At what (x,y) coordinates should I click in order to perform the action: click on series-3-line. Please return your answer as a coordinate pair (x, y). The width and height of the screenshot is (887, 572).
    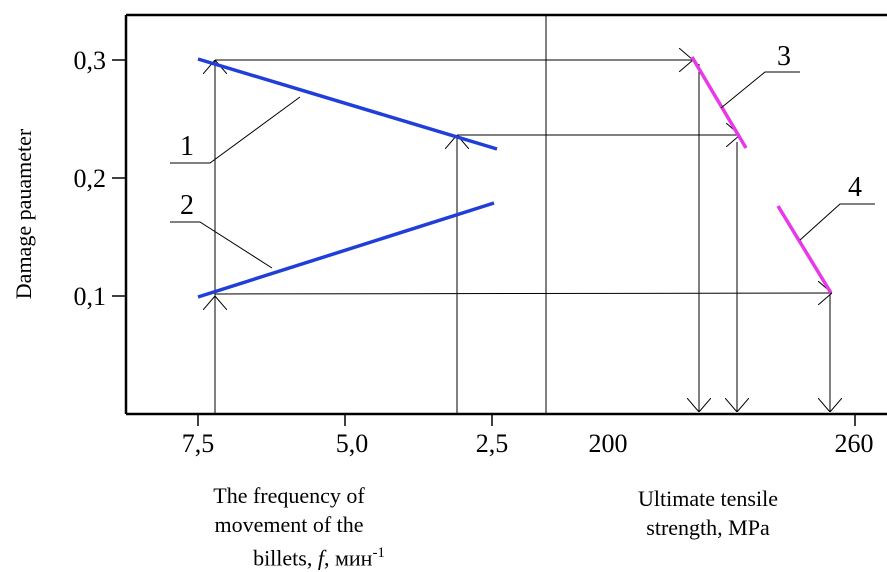
    Looking at the image, I should click on (719, 102).